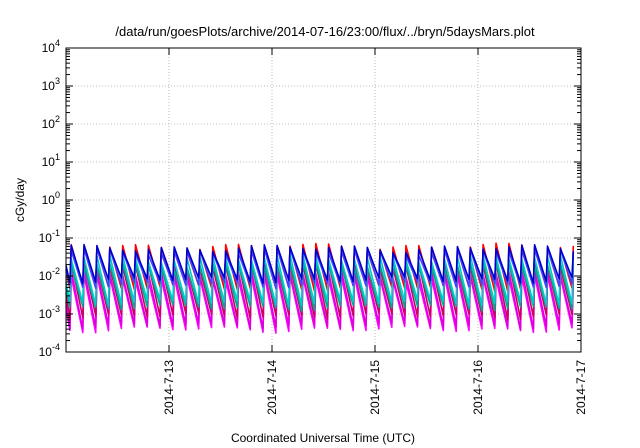 This screenshot has height=448, width=640. What do you see at coordinates (581, 387) in the screenshot?
I see `x-tick-label: 2014-7-17` at bounding box center [581, 387].